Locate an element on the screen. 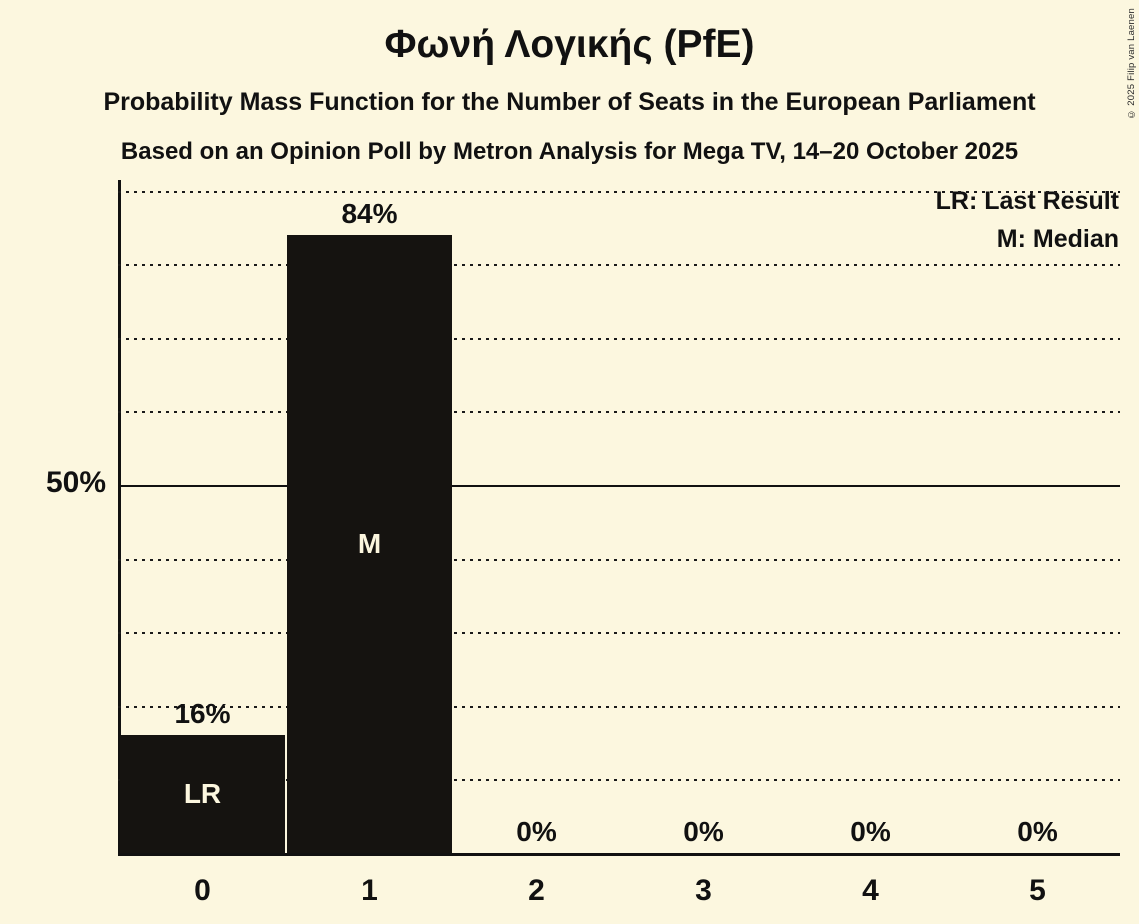 This screenshot has height=924, width=1139. bar-value-label: 16% is located at coordinates (202, 714).